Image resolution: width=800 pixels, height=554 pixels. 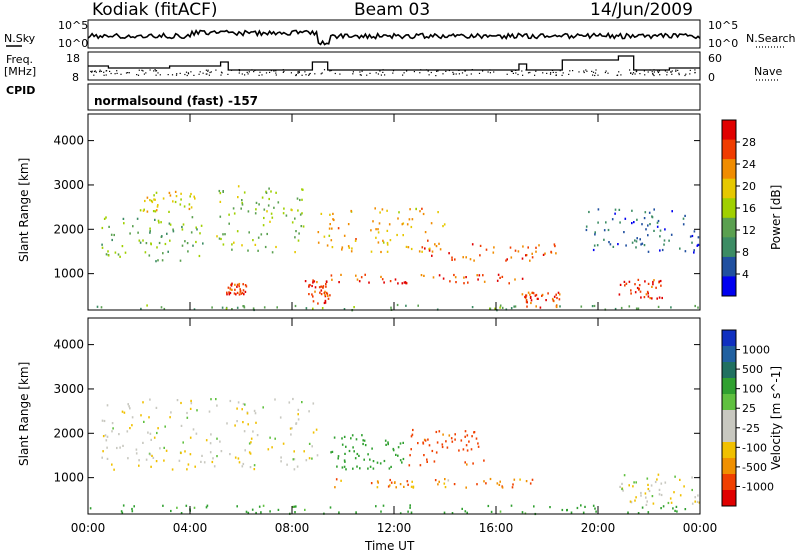 I want to click on station-title: Kodiak (fitACF), so click(x=155, y=10).